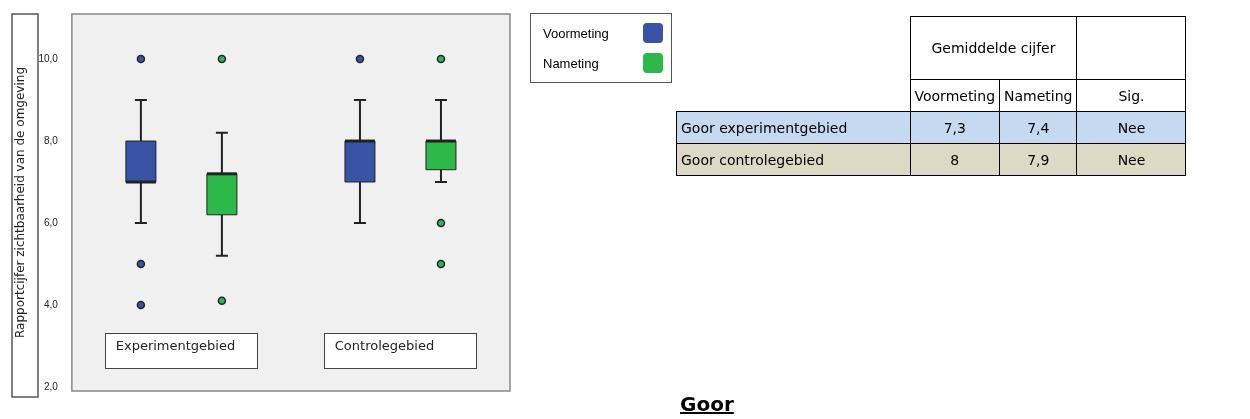  Describe the element at coordinates (753, 159) in the screenshot. I see `category-label: Goor controlegebied` at that location.